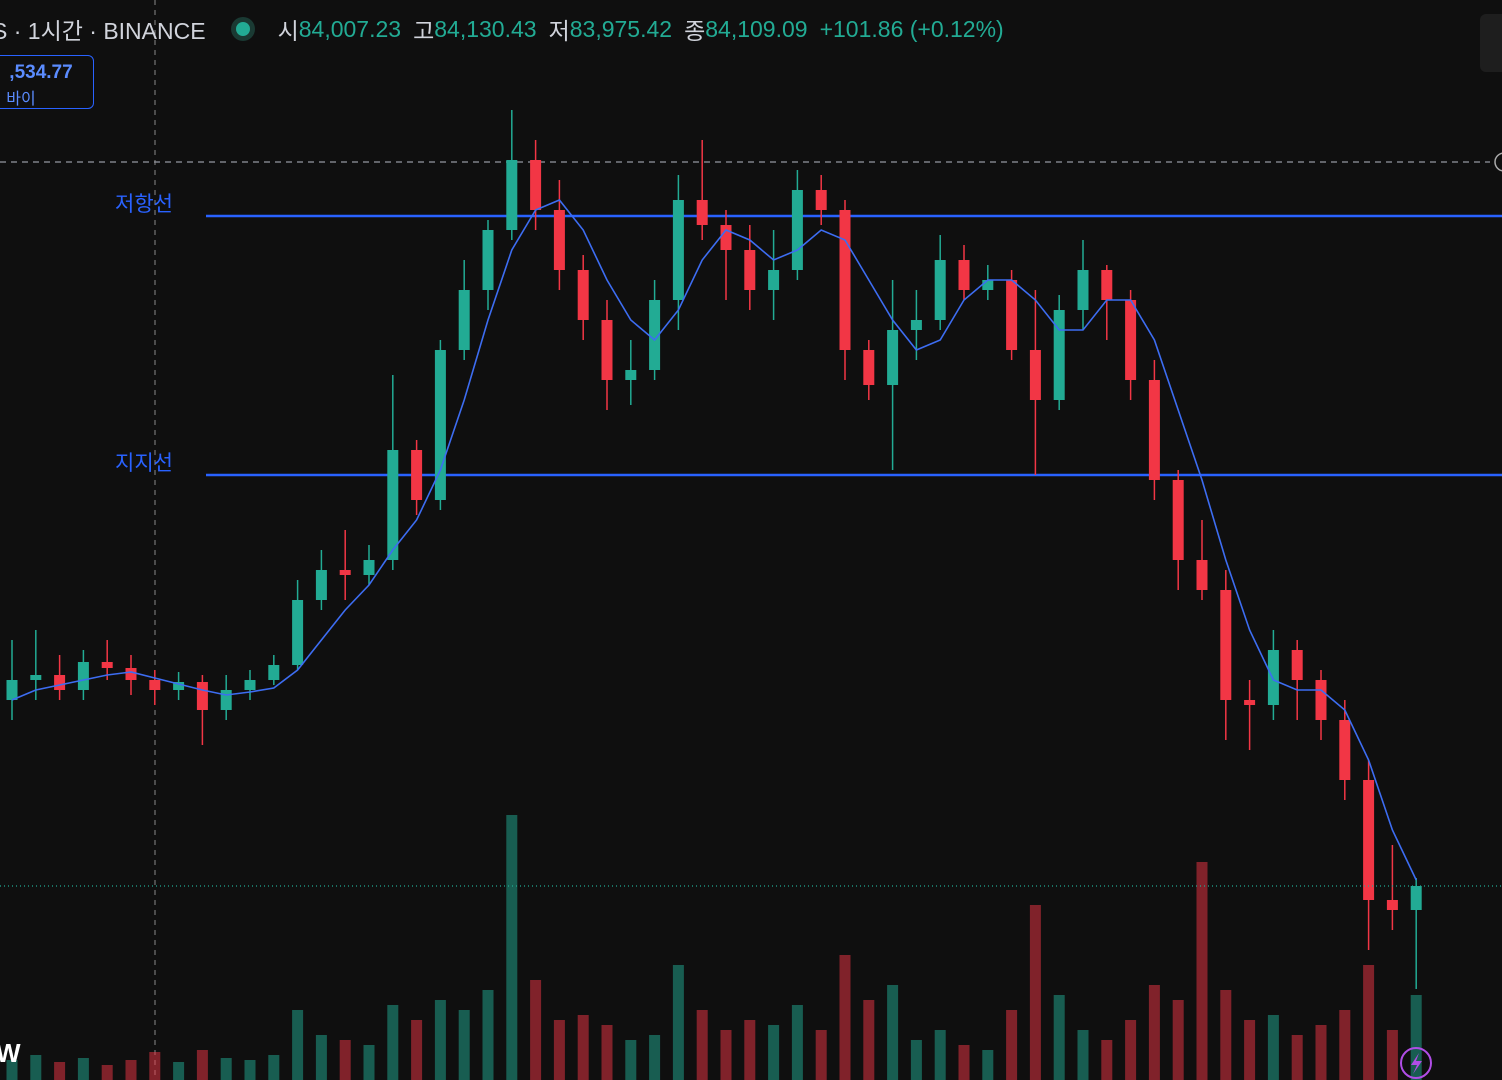 This screenshot has height=1080, width=1502. I want to click on value: 84,007.23, so click(350, 28).